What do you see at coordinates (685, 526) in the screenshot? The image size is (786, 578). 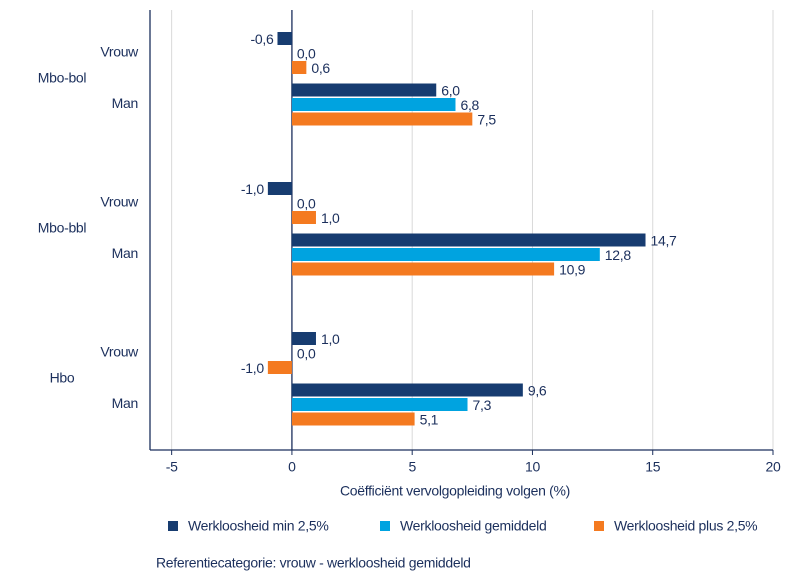 I see `legend-label: Werkloosheid plus 2,5%` at bounding box center [685, 526].